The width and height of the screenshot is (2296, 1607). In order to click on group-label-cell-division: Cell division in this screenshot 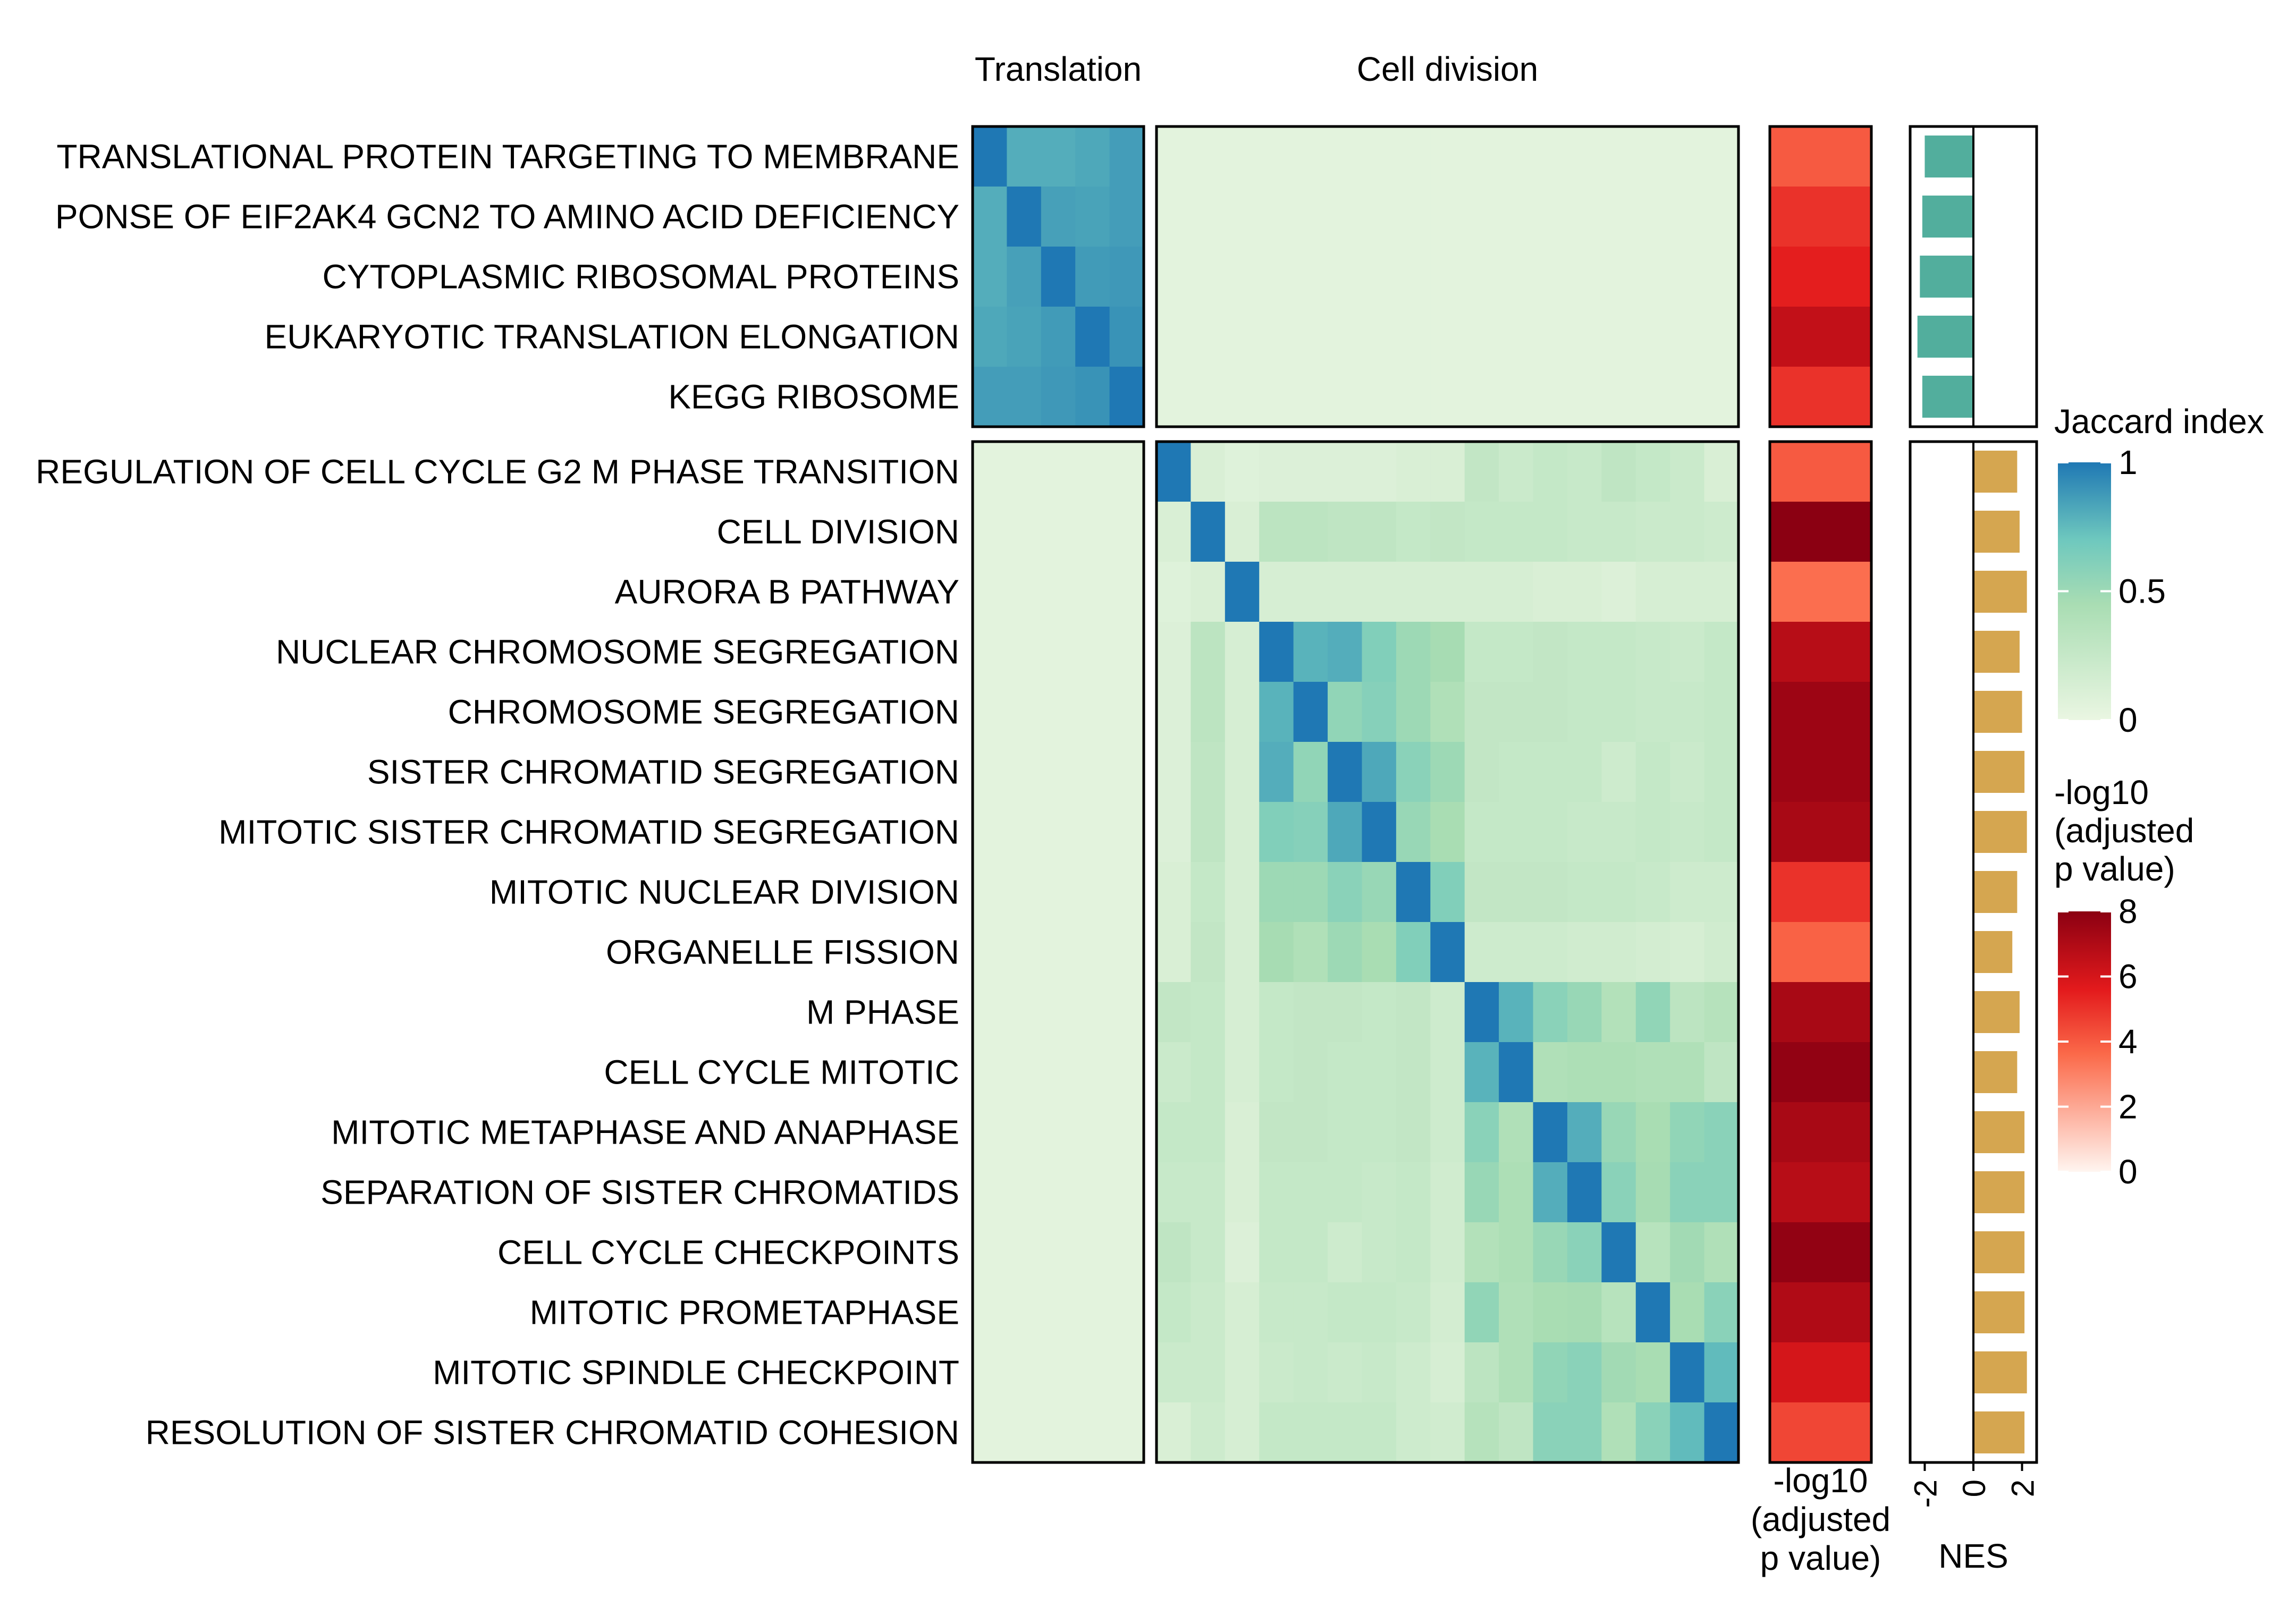, I will do `click(1447, 69)`.